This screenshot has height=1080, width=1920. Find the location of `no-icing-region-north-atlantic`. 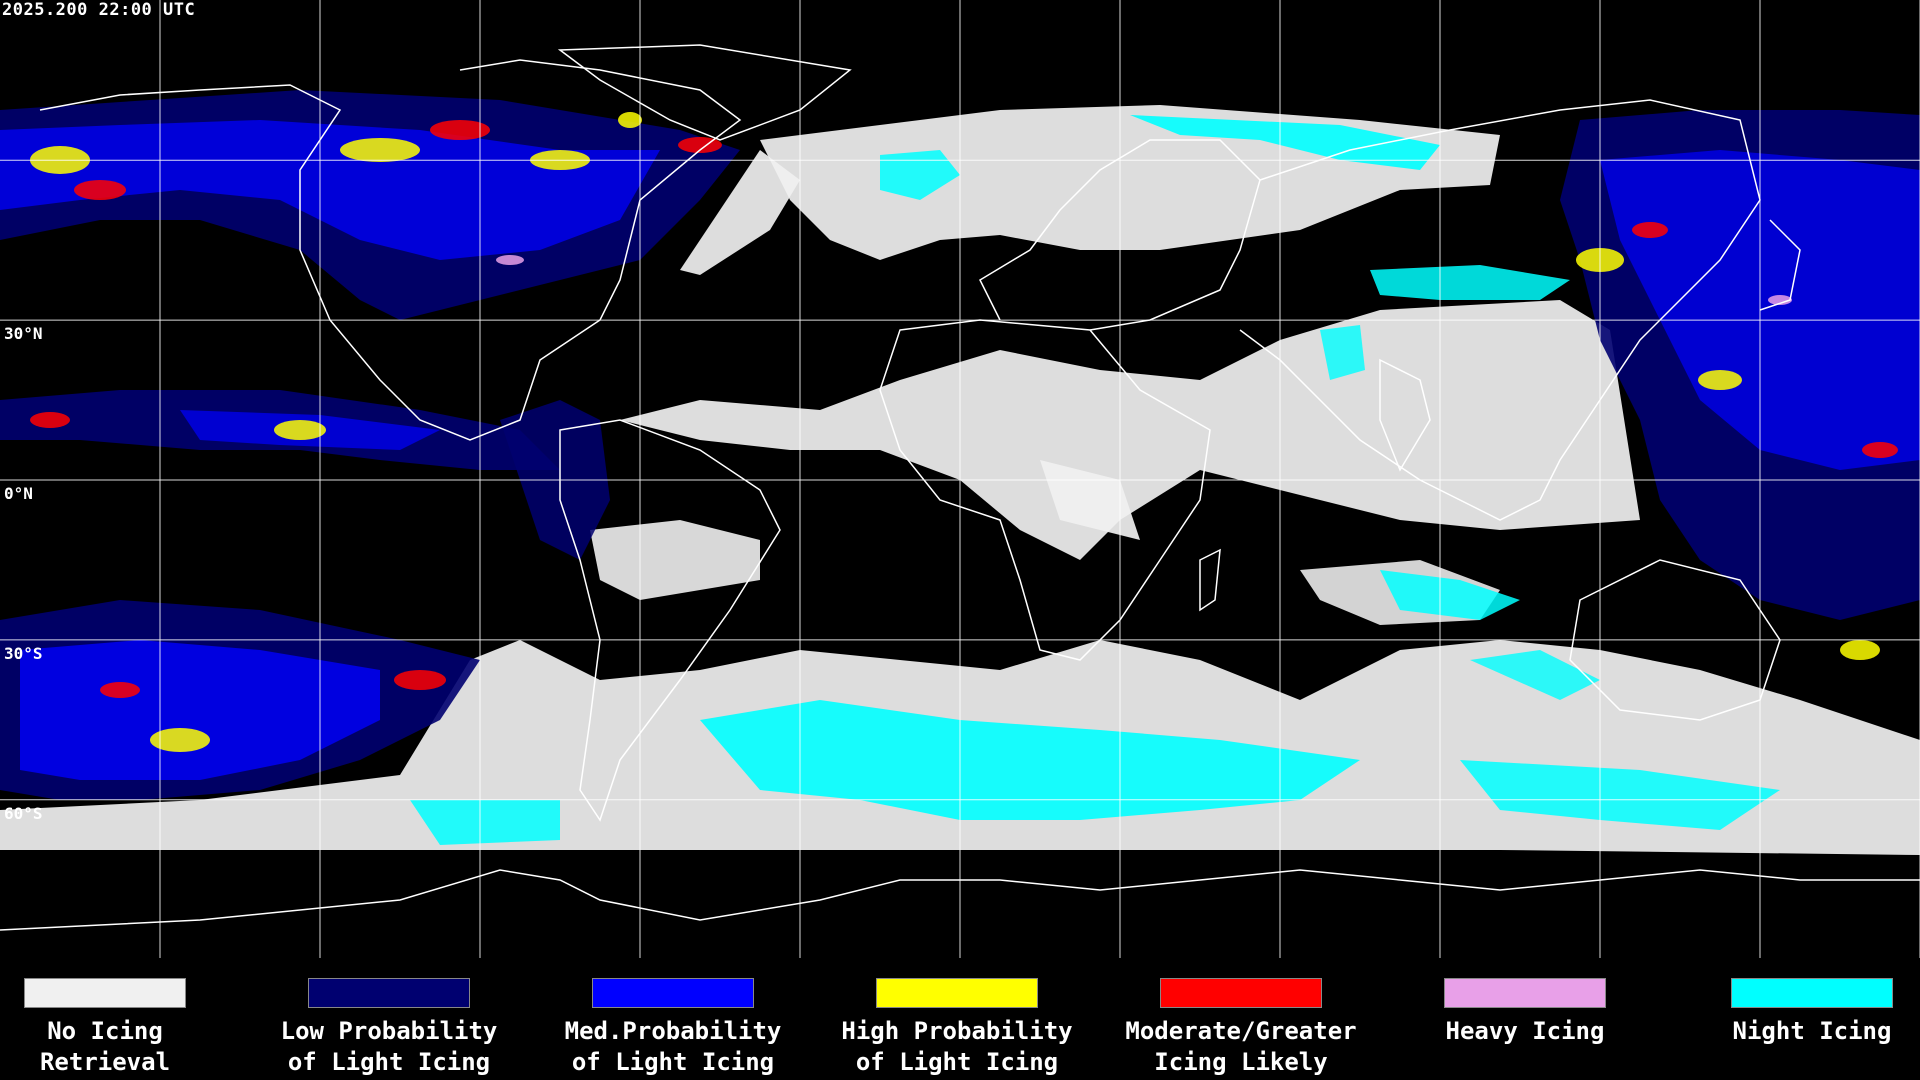

no-icing-region-north-atlantic is located at coordinates (1130, 182).